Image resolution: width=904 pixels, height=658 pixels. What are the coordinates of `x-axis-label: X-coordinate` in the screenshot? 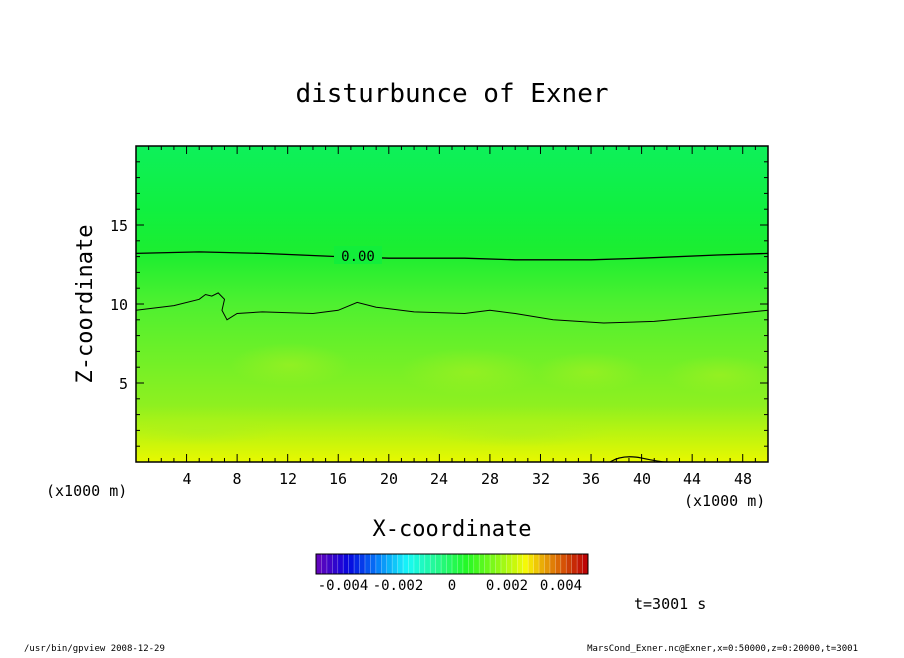 It's located at (452, 529).